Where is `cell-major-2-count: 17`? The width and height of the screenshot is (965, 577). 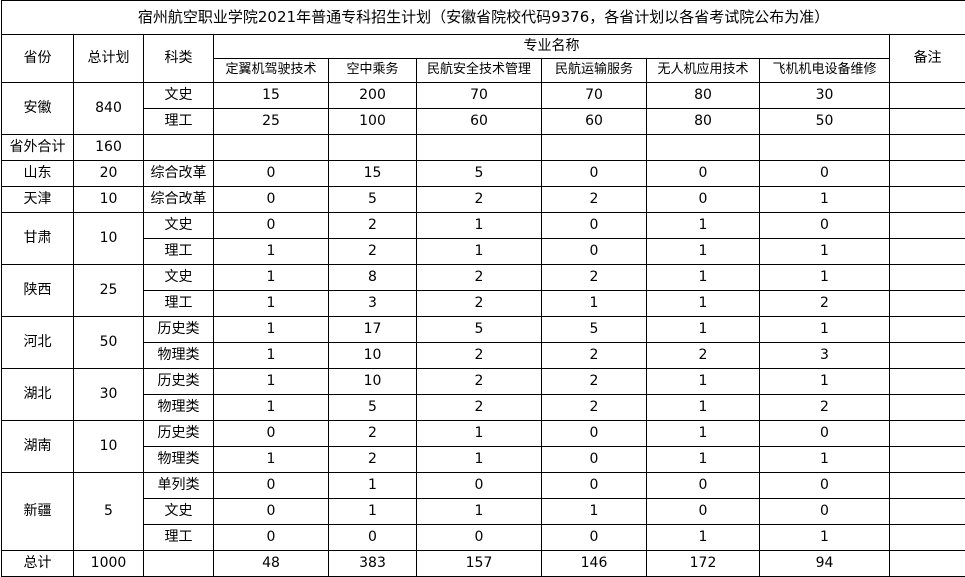 cell-major-2-count: 17 is located at coordinates (373, 330).